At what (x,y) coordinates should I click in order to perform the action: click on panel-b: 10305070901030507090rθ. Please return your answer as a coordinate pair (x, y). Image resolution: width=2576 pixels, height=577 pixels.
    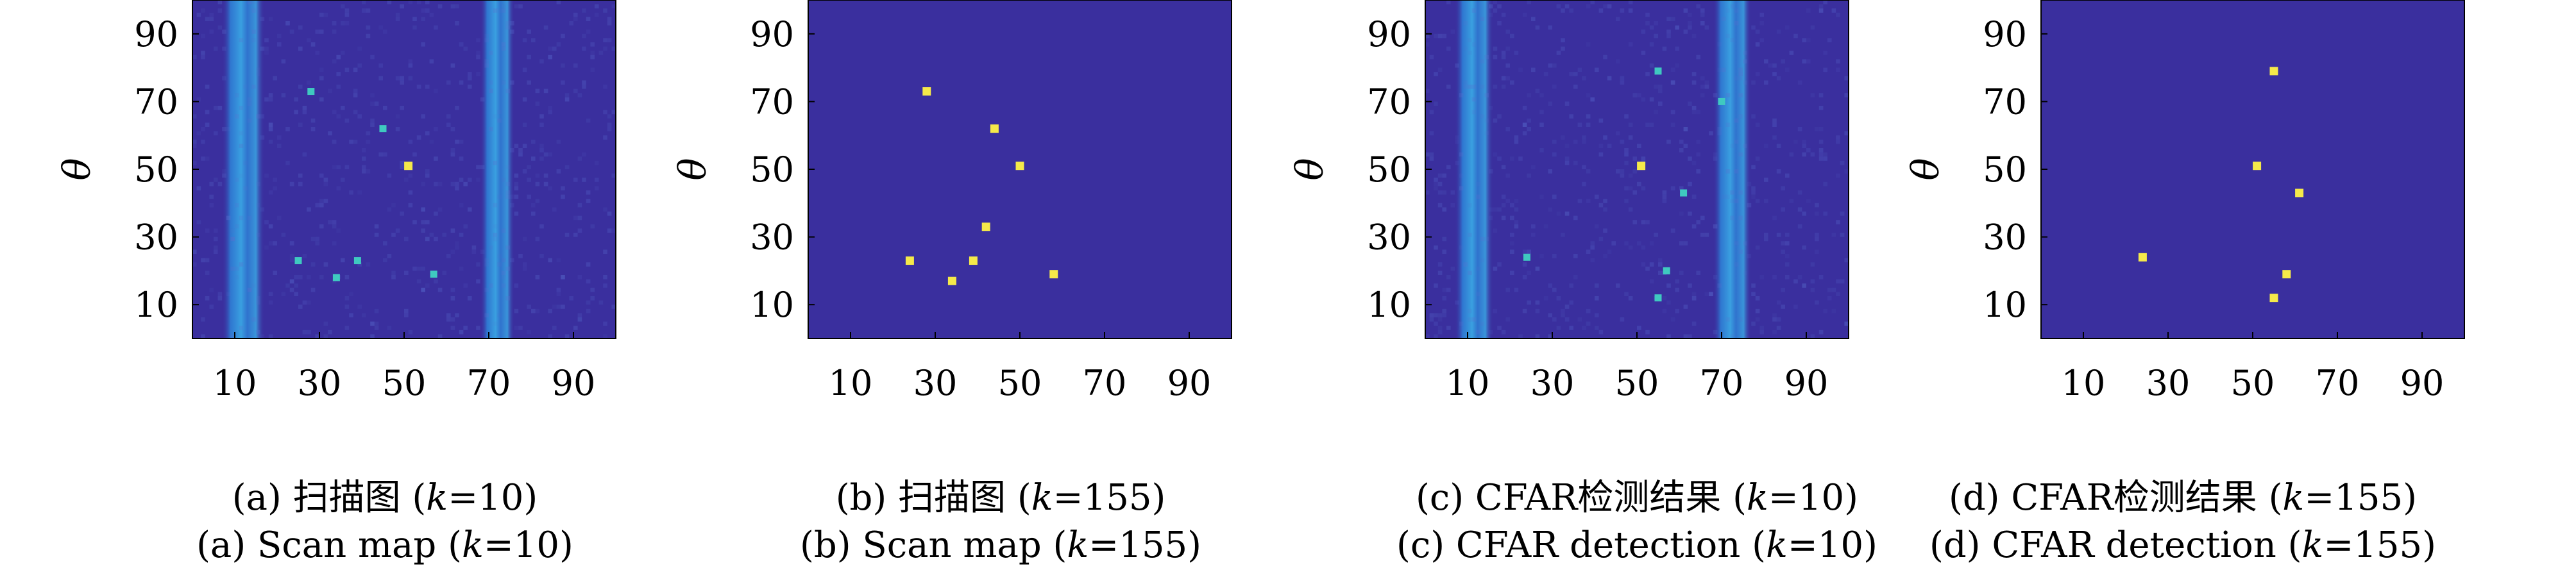
    Looking at the image, I should click on (951, 198).